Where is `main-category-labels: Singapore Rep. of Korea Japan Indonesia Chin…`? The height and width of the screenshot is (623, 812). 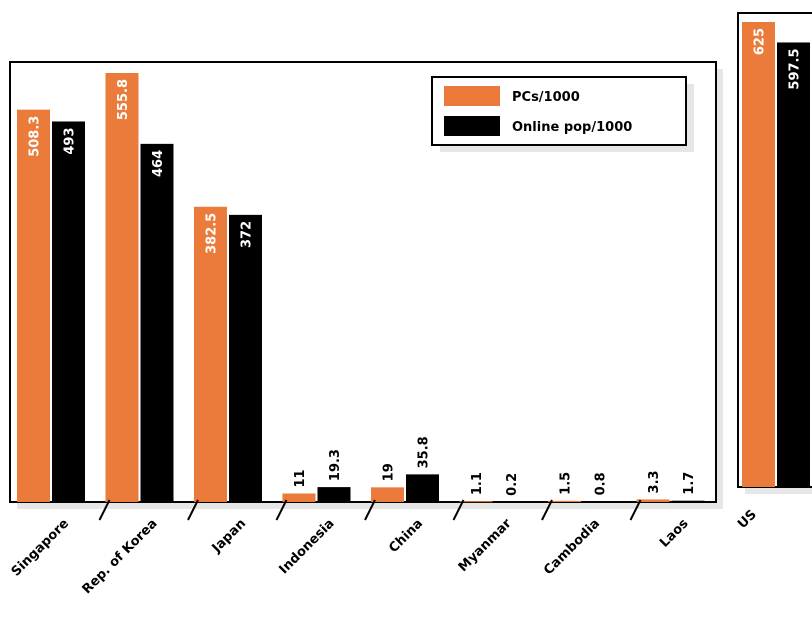 main-category-labels: Singapore Rep. of Korea Japan Indonesia Chin… is located at coordinates (350, 556).